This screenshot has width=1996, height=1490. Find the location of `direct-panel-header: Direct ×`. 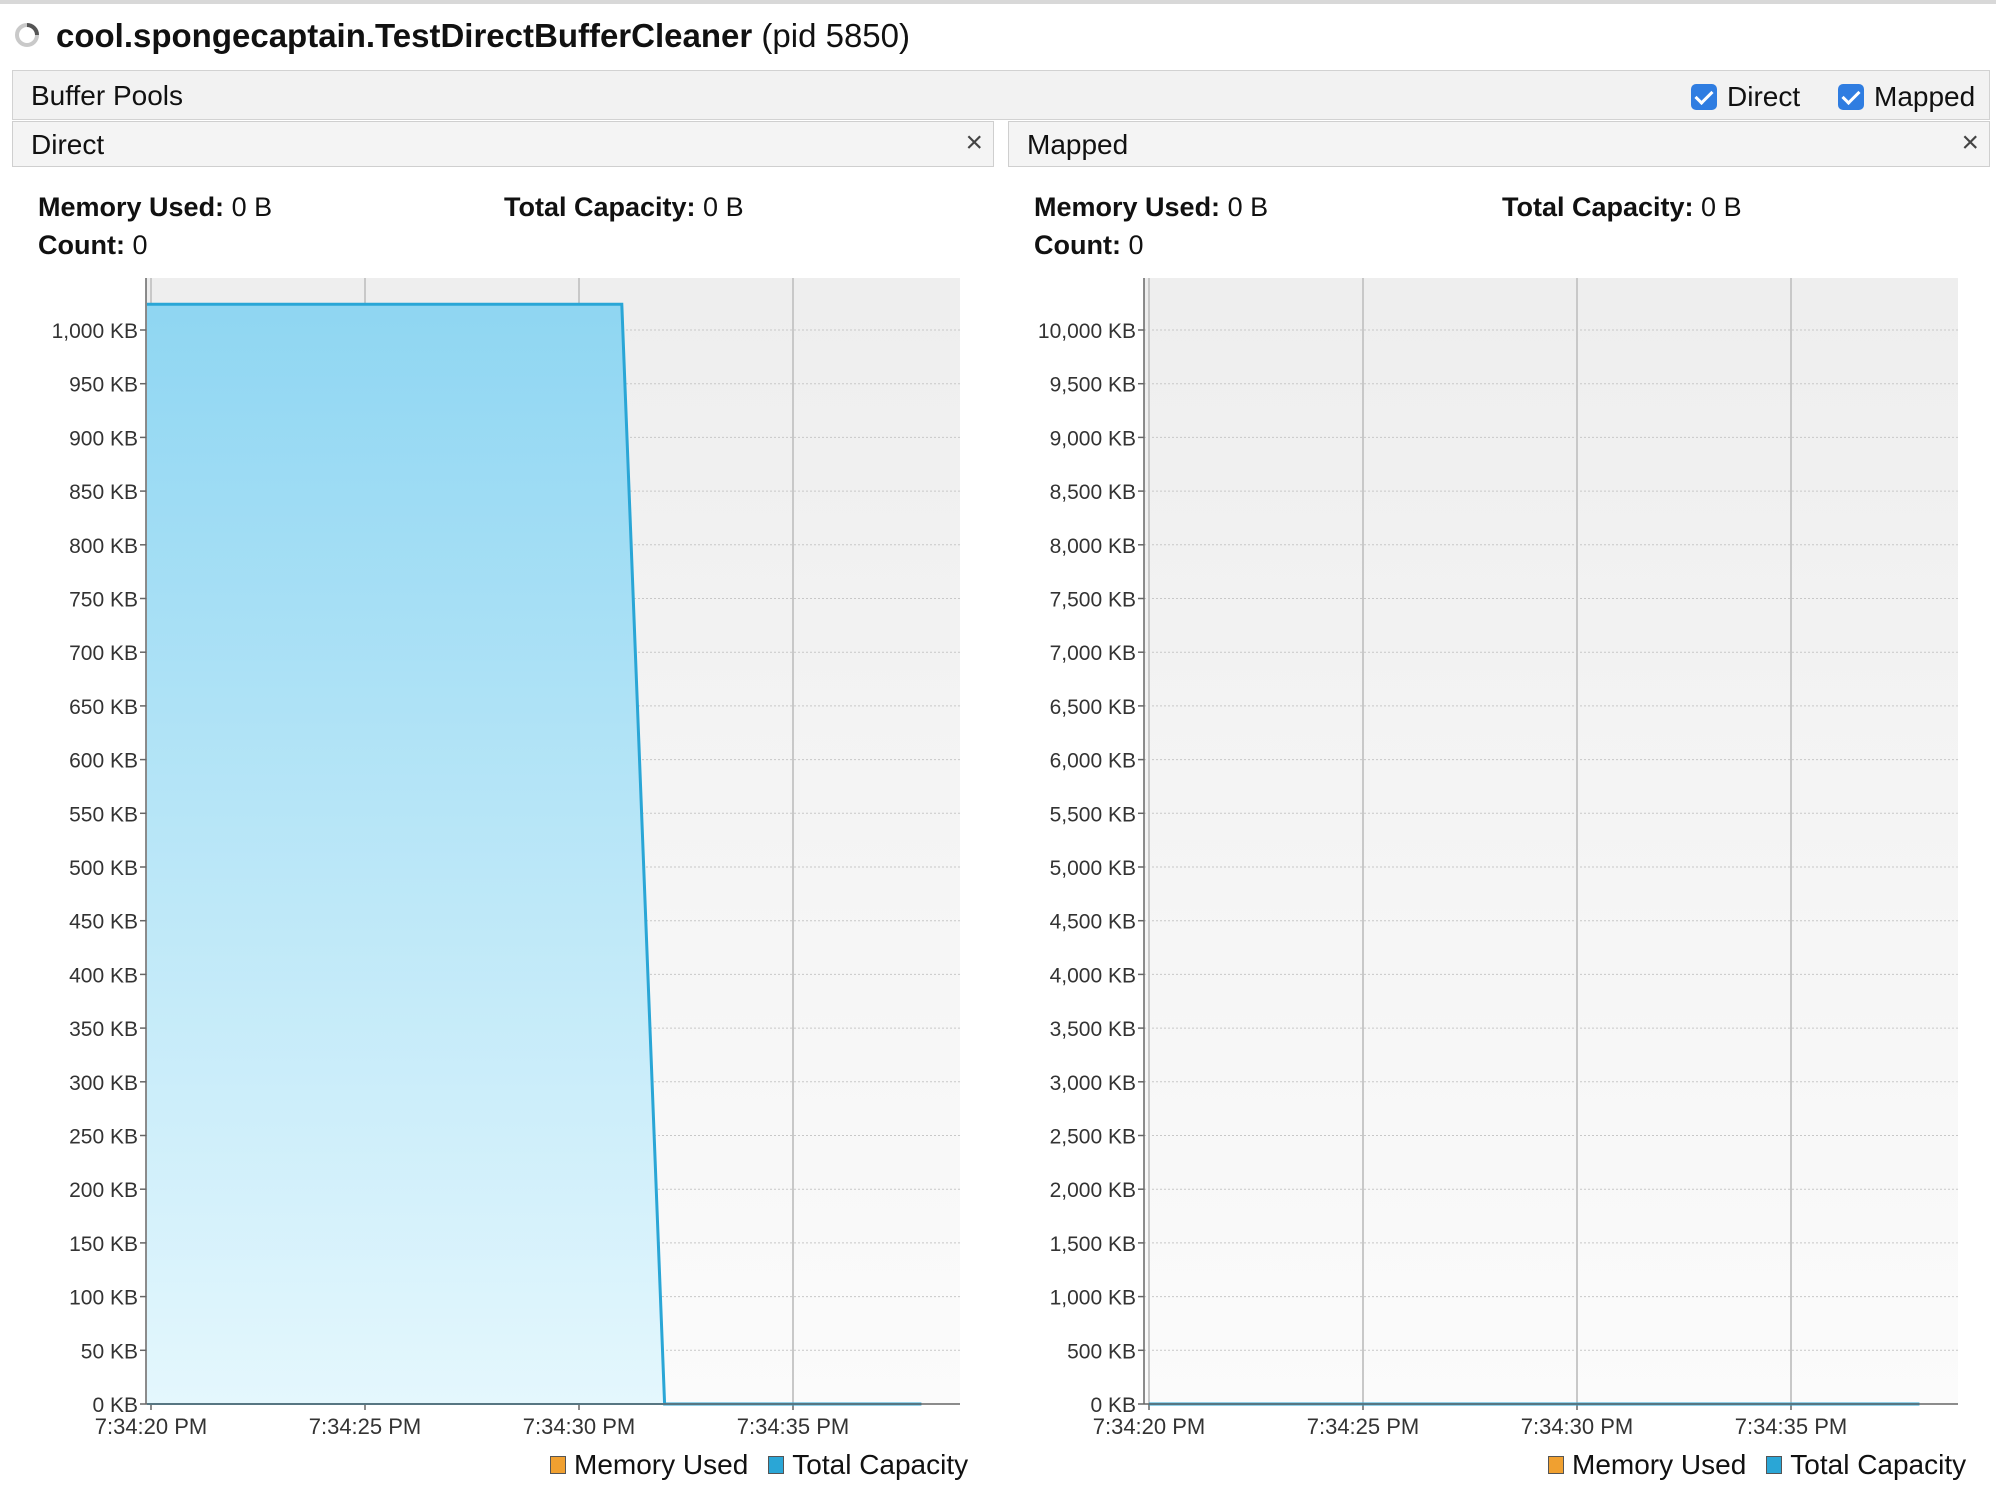

direct-panel-header: Direct × is located at coordinates (503, 144).